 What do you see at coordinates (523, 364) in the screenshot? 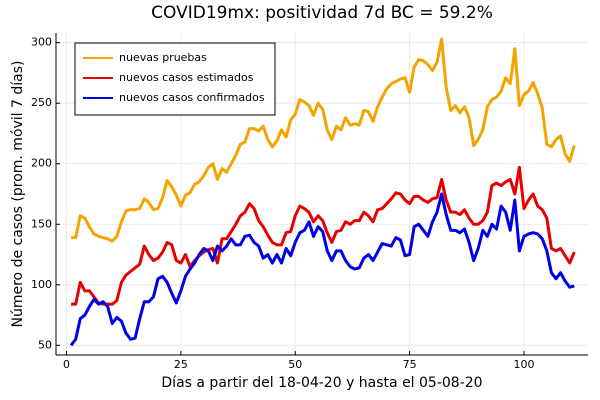
I see `x-tick-label: 100` at bounding box center [523, 364].